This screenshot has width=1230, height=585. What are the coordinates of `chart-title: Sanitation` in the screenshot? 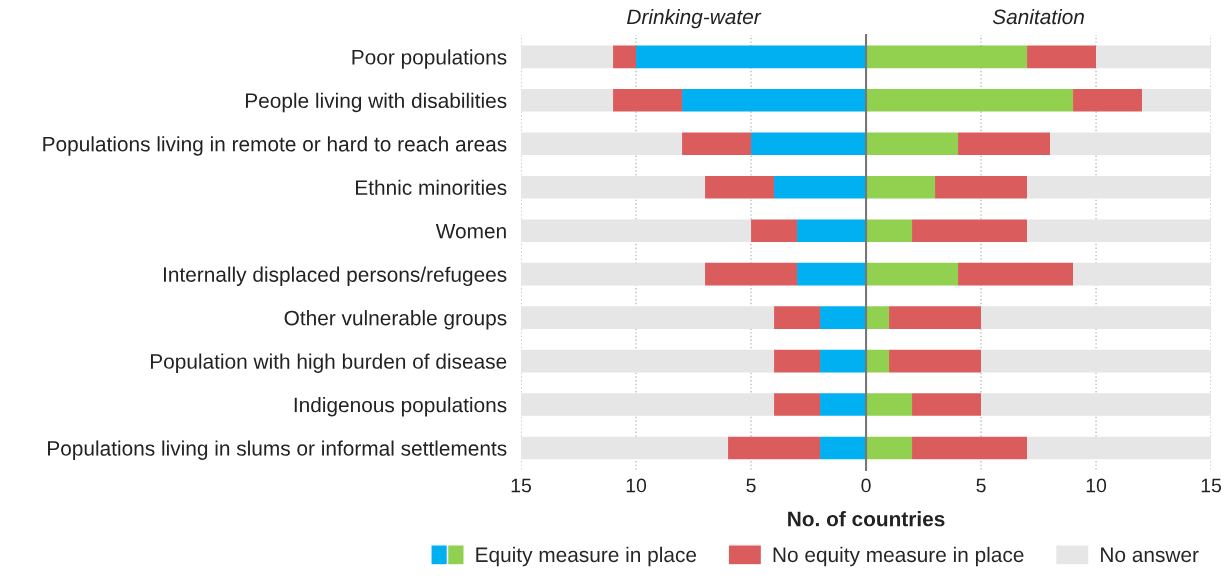 It's located at (1038, 16).